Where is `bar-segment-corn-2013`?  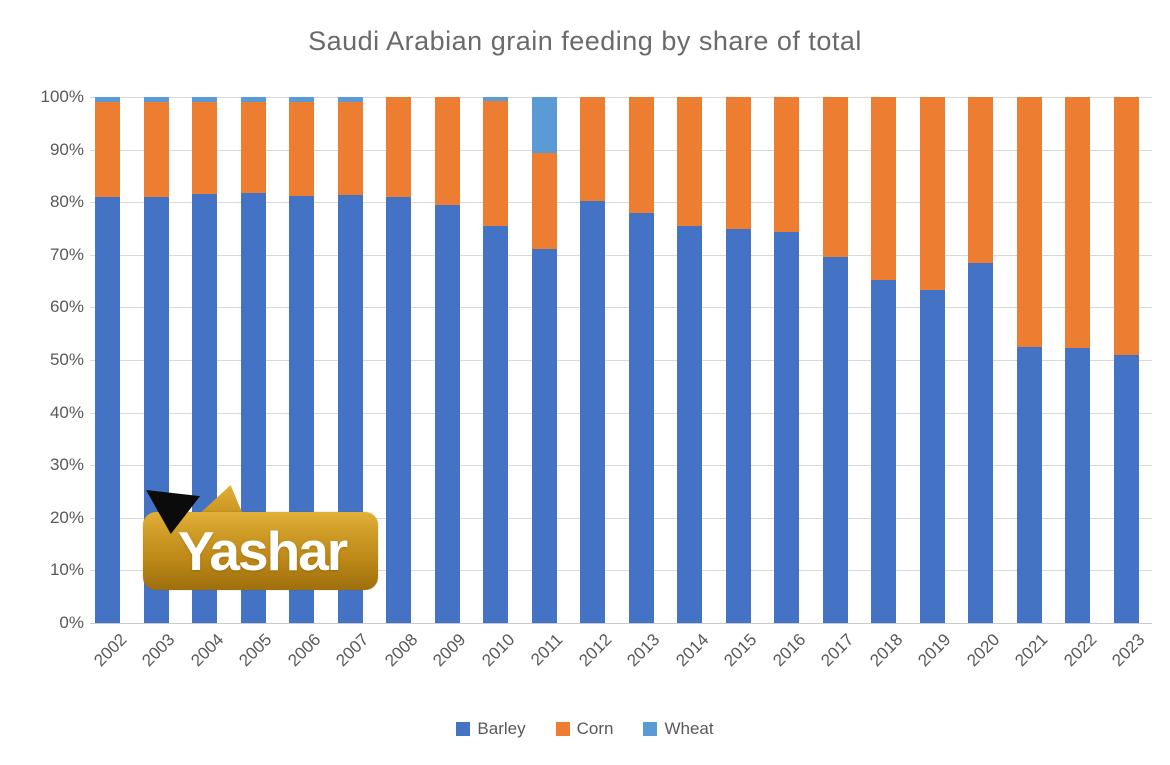 bar-segment-corn-2013 is located at coordinates (641, 155).